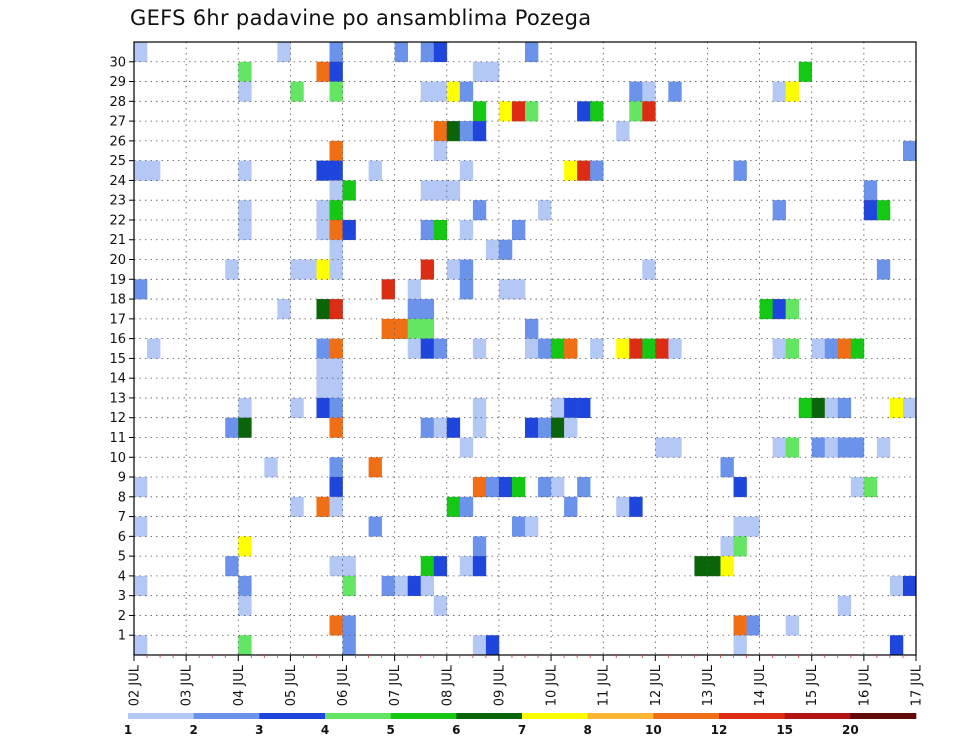  I want to click on colorbar-label: 4, so click(325, 730).